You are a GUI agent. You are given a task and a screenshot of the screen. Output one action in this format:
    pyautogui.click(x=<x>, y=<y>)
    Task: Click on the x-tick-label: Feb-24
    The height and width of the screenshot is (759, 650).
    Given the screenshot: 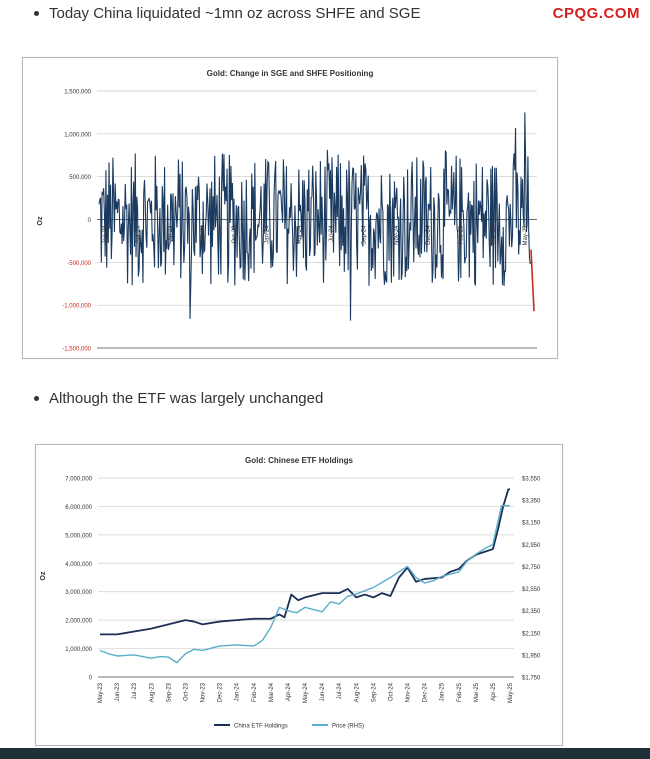 What is the action you would take?
    pyautogui.click(x=255, y=692)
    